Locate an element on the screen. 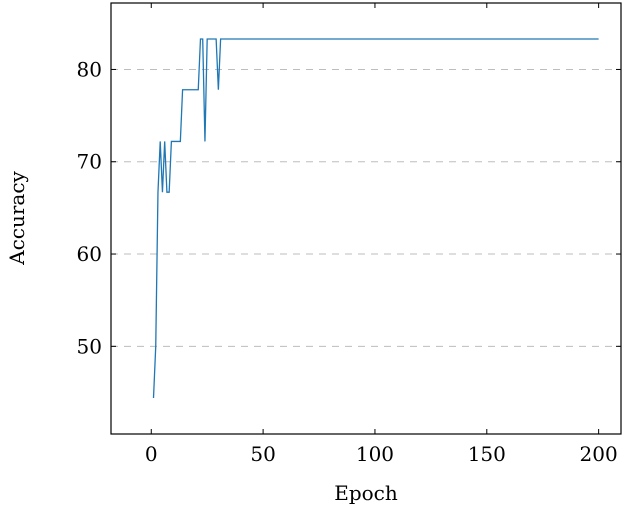 The image size is (624, 508). x-tick-label: 50 is located at coordinates (262, 454).